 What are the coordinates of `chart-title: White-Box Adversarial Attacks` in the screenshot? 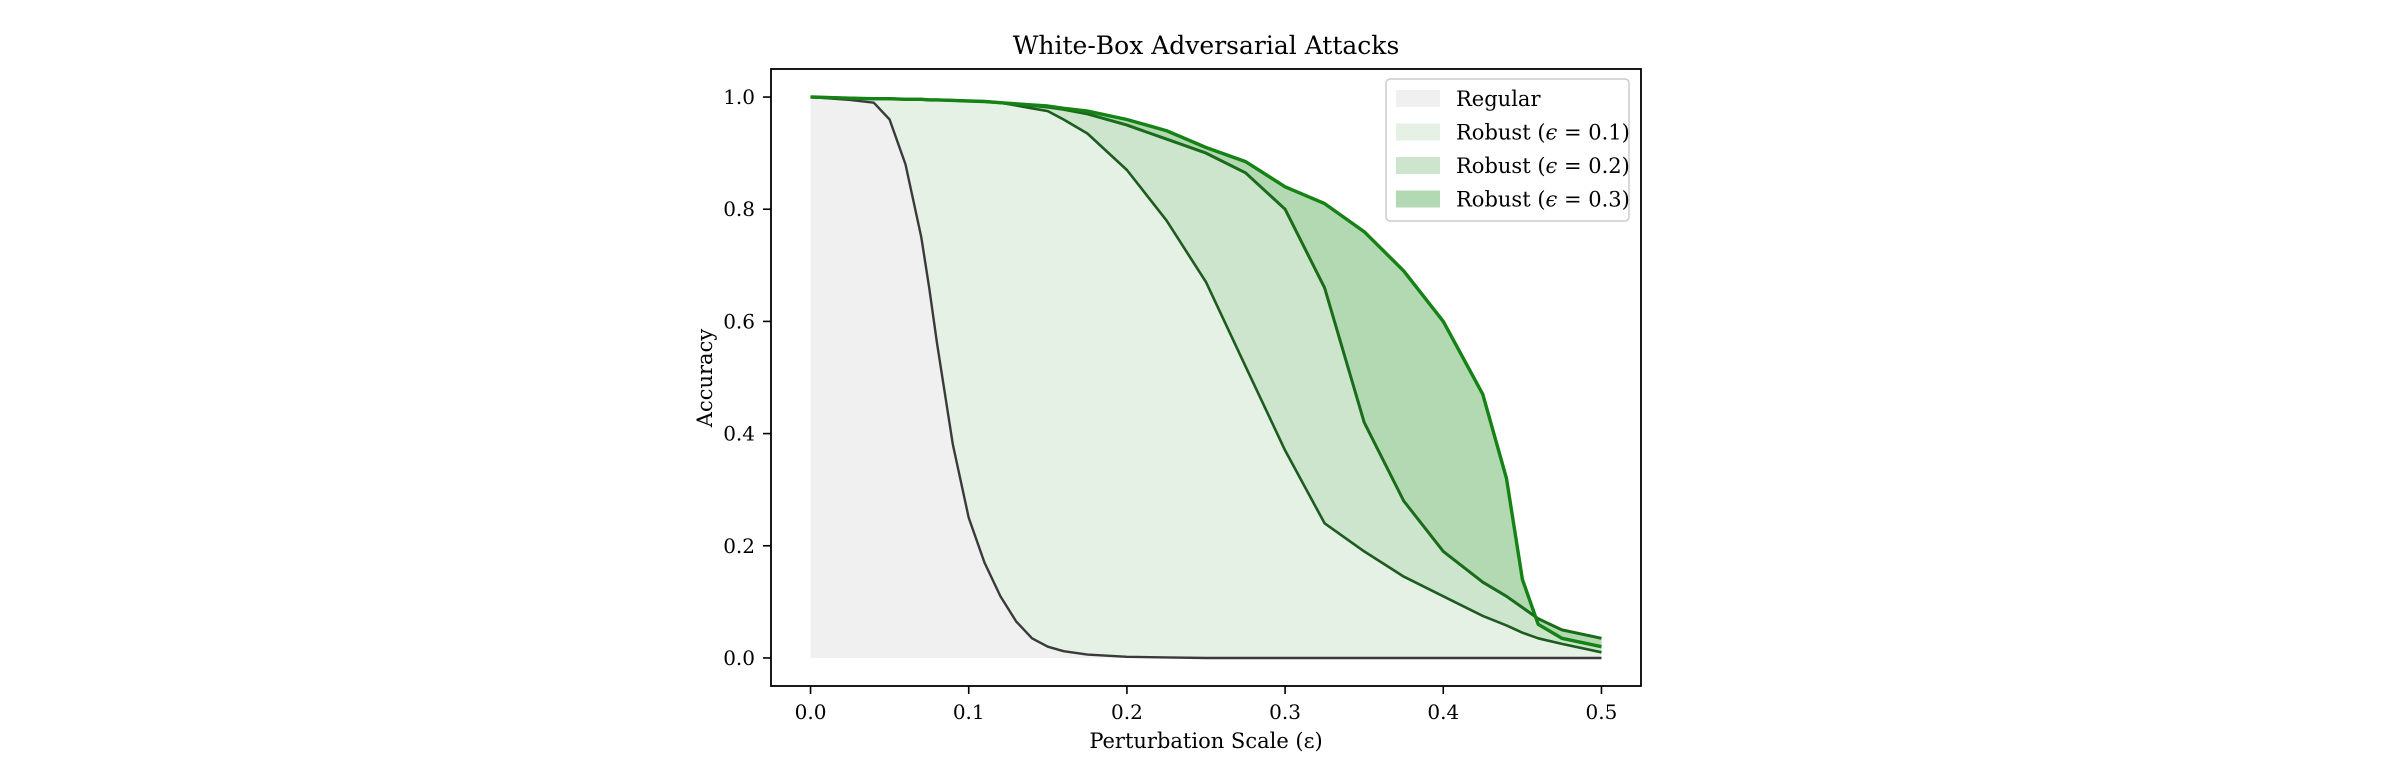 It's located at (1206, 45).